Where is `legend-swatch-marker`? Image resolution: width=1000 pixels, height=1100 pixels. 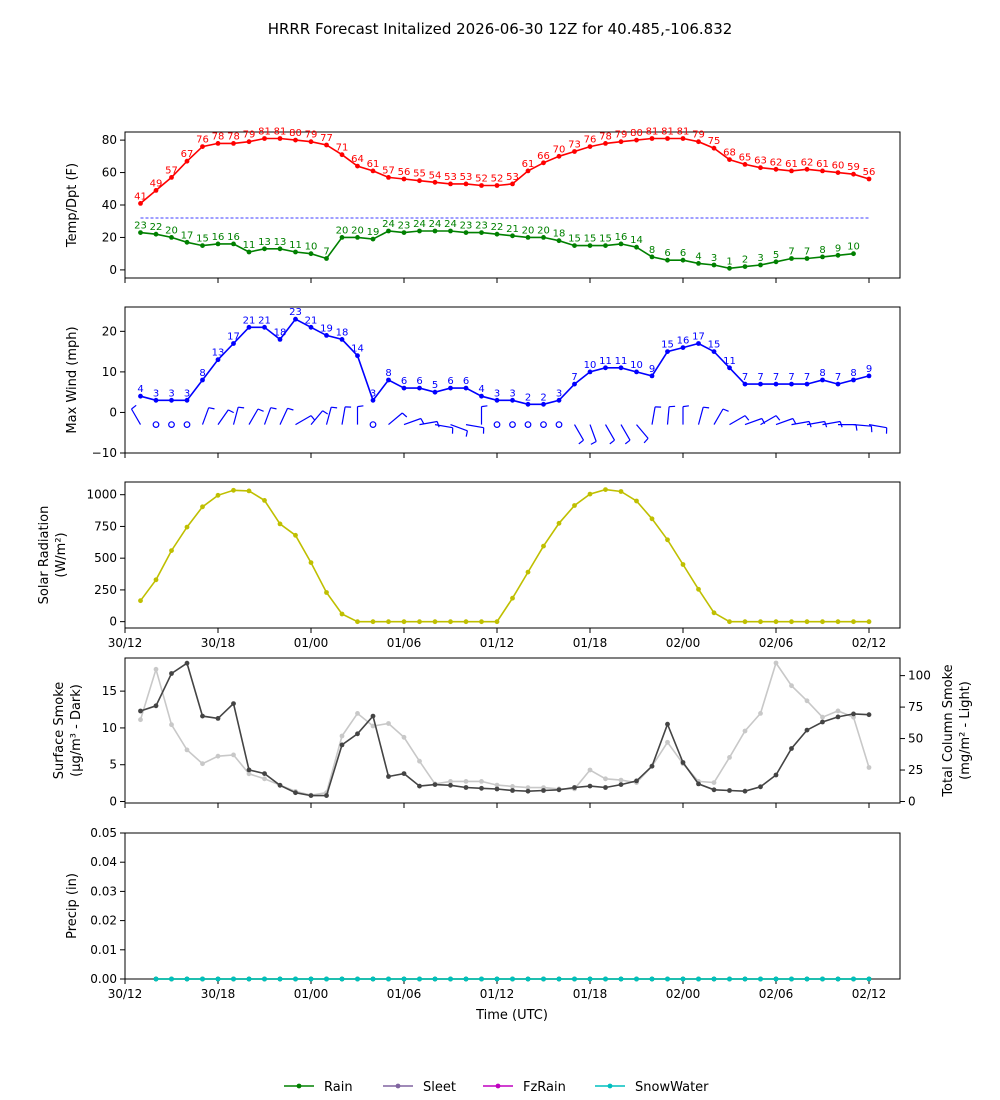 legend-swatch-marker is located at coordinates (299, 1086).